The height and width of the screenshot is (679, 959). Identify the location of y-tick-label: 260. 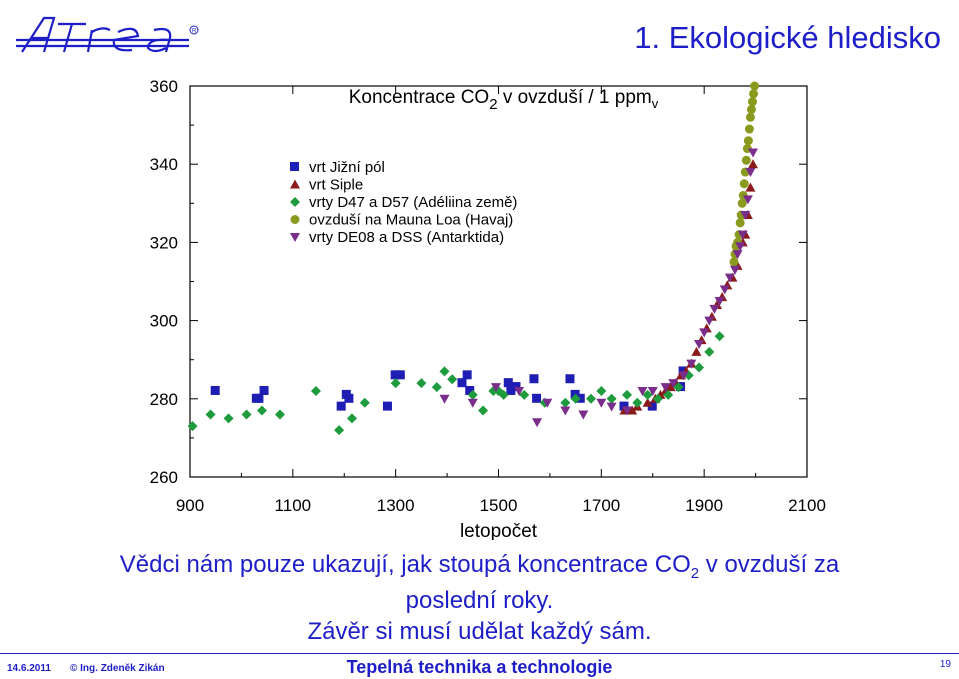
(164, 477).